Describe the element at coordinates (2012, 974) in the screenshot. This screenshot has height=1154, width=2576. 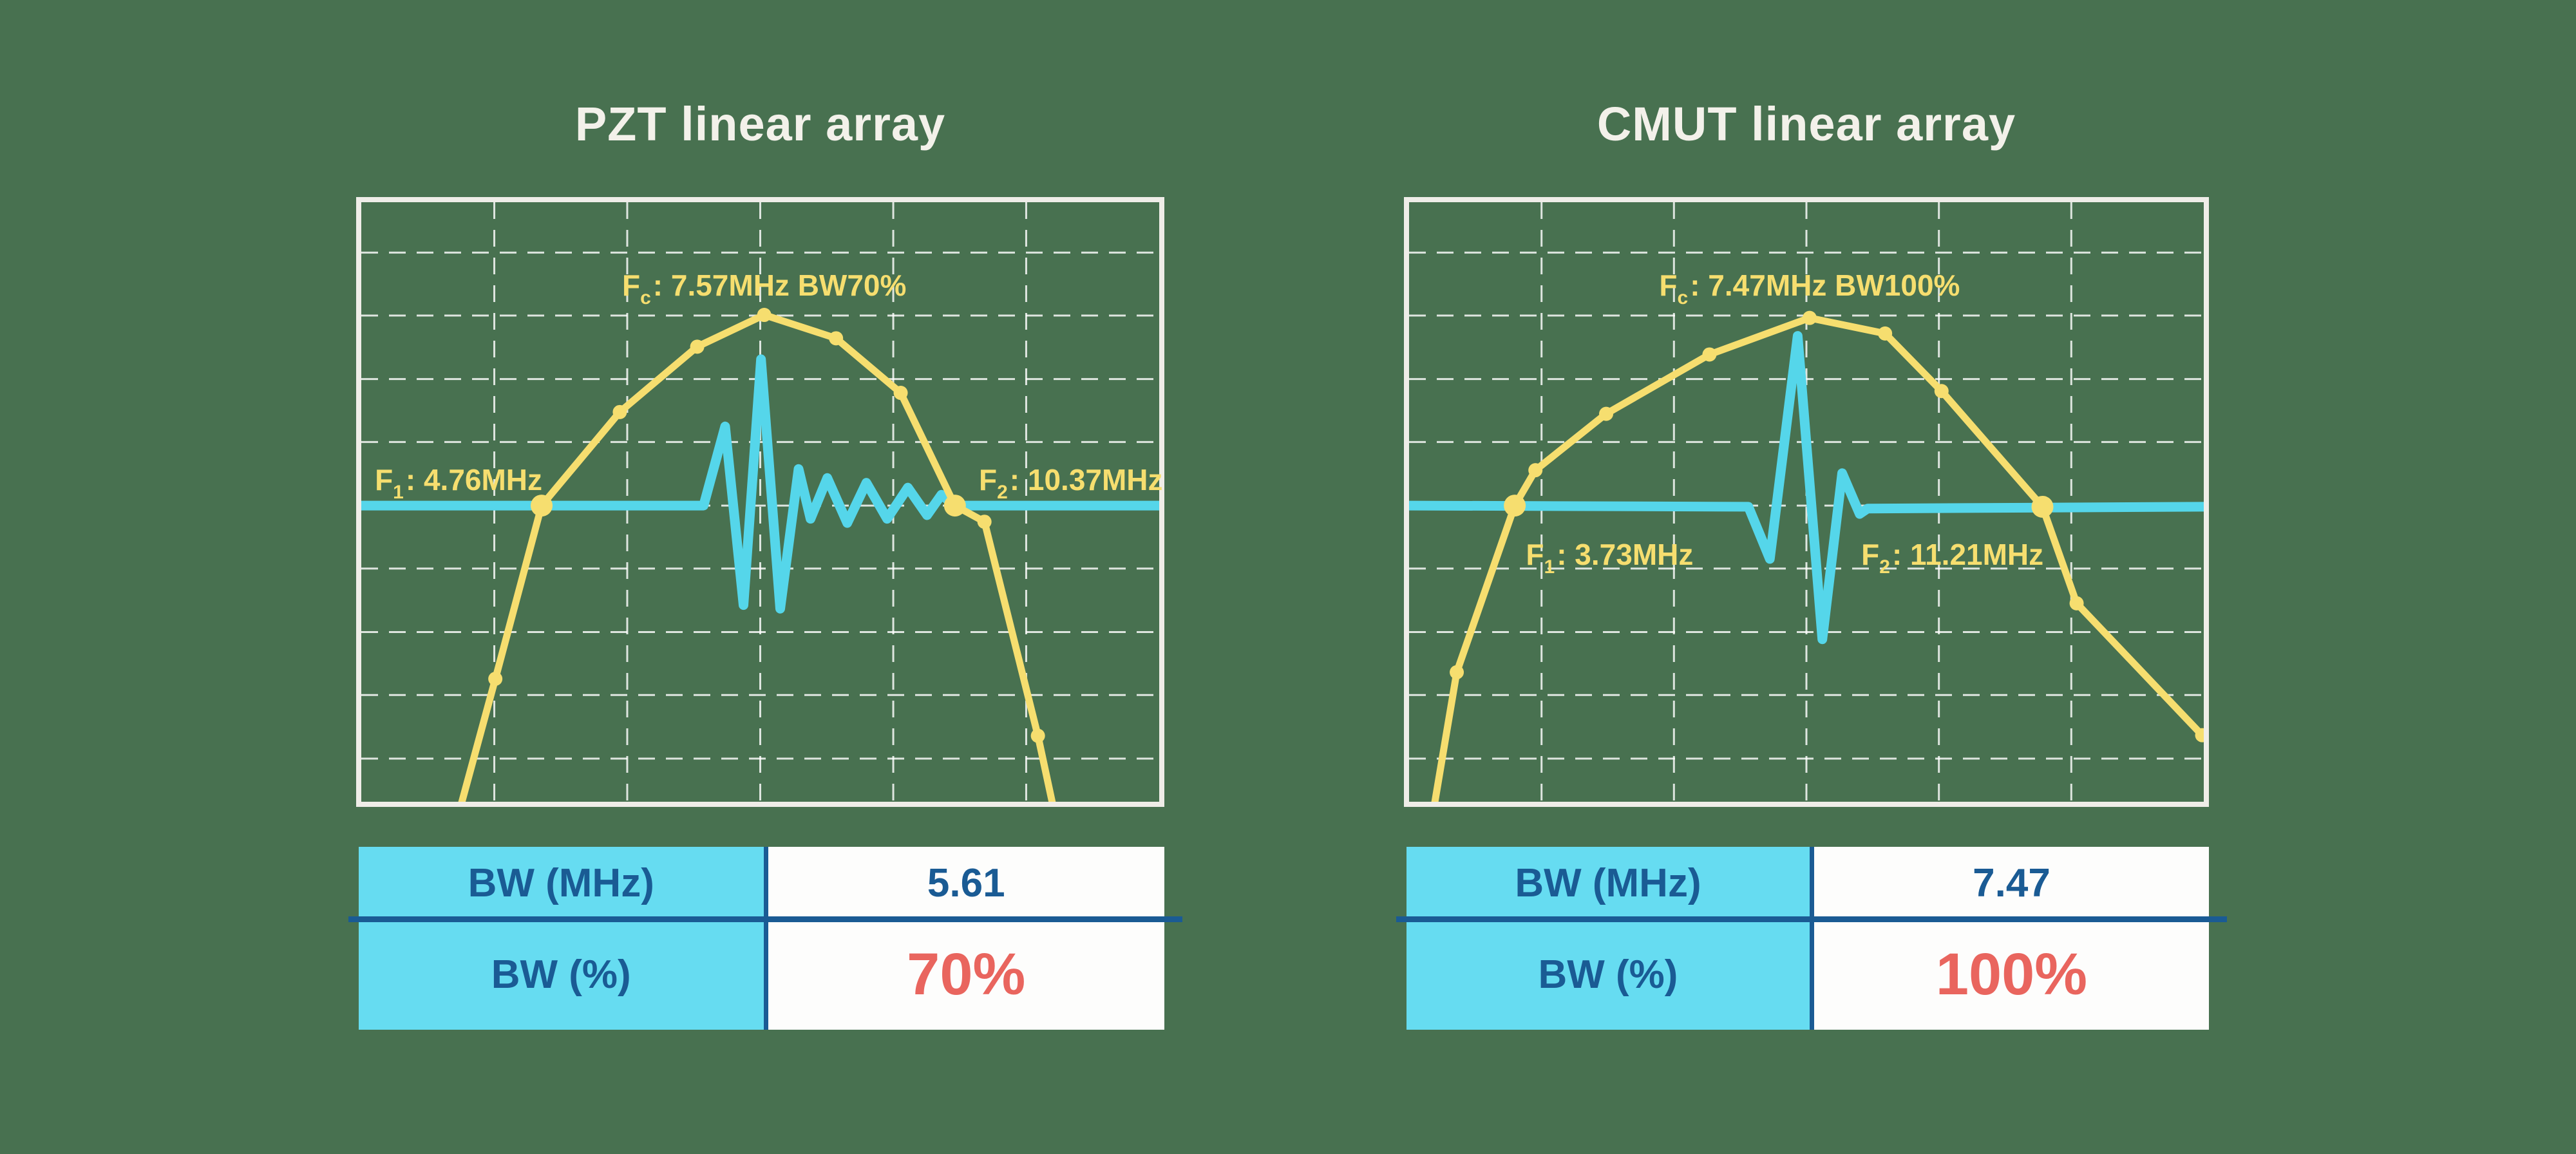
I see `bw-pct-value: 100%` at that location.